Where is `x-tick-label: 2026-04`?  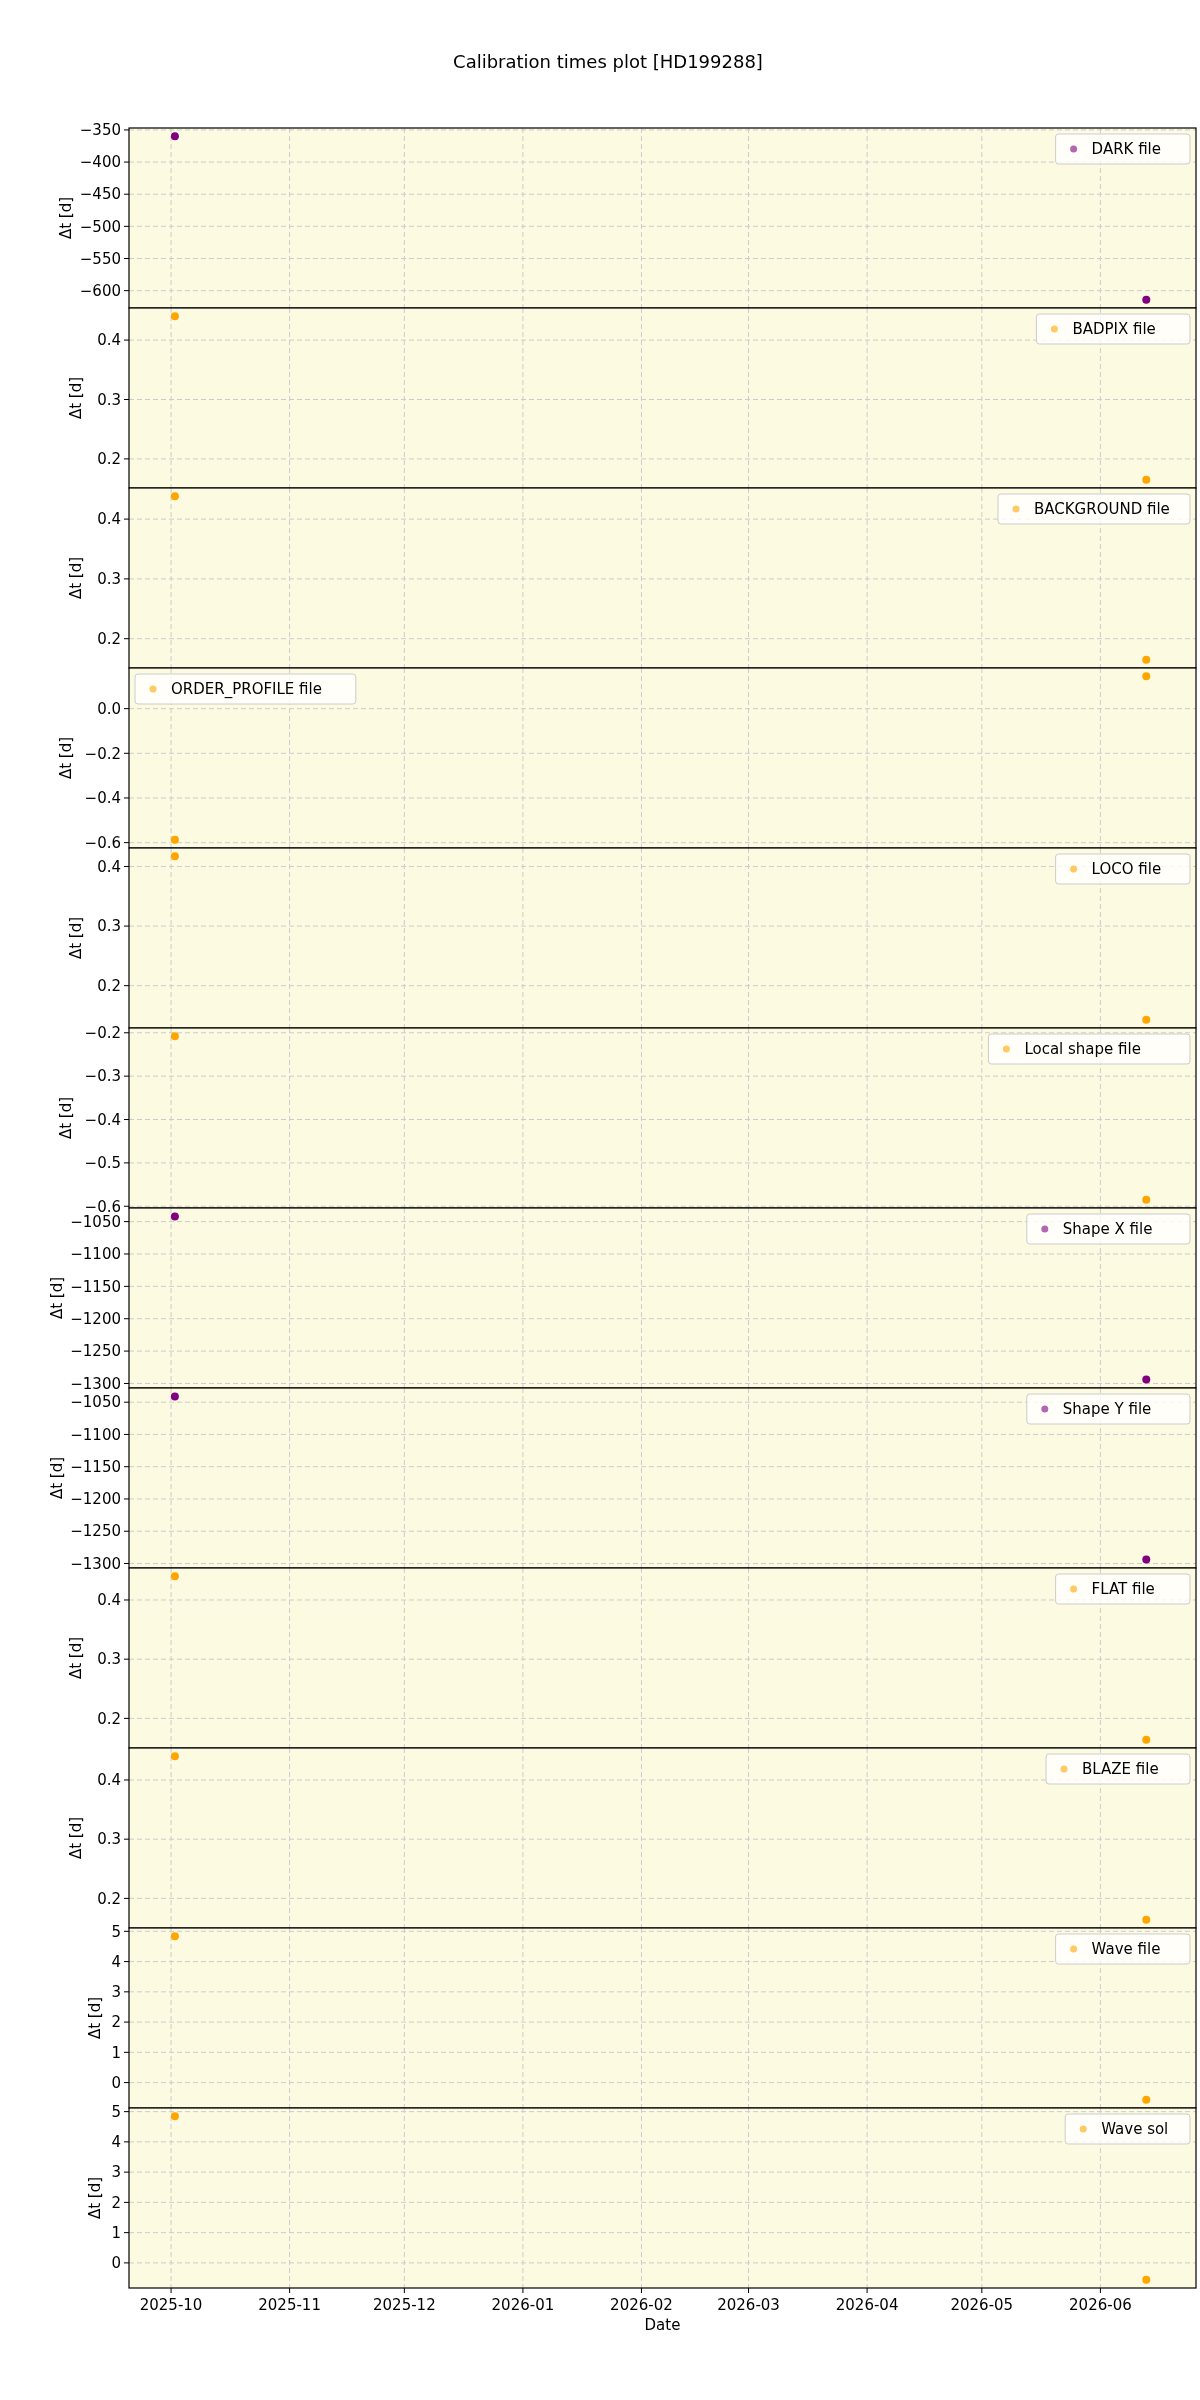
x-tick-label: 2026-04 is located at coordinates (867, 2305).